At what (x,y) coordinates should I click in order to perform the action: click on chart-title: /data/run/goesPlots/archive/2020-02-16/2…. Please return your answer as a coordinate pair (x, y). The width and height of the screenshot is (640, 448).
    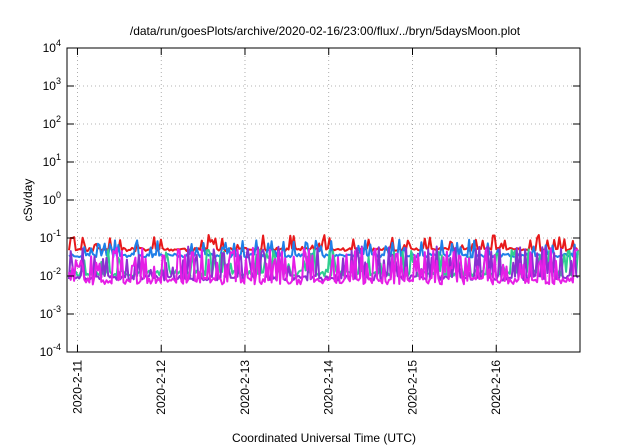
    Looking at the image, I should click on (325, 31).